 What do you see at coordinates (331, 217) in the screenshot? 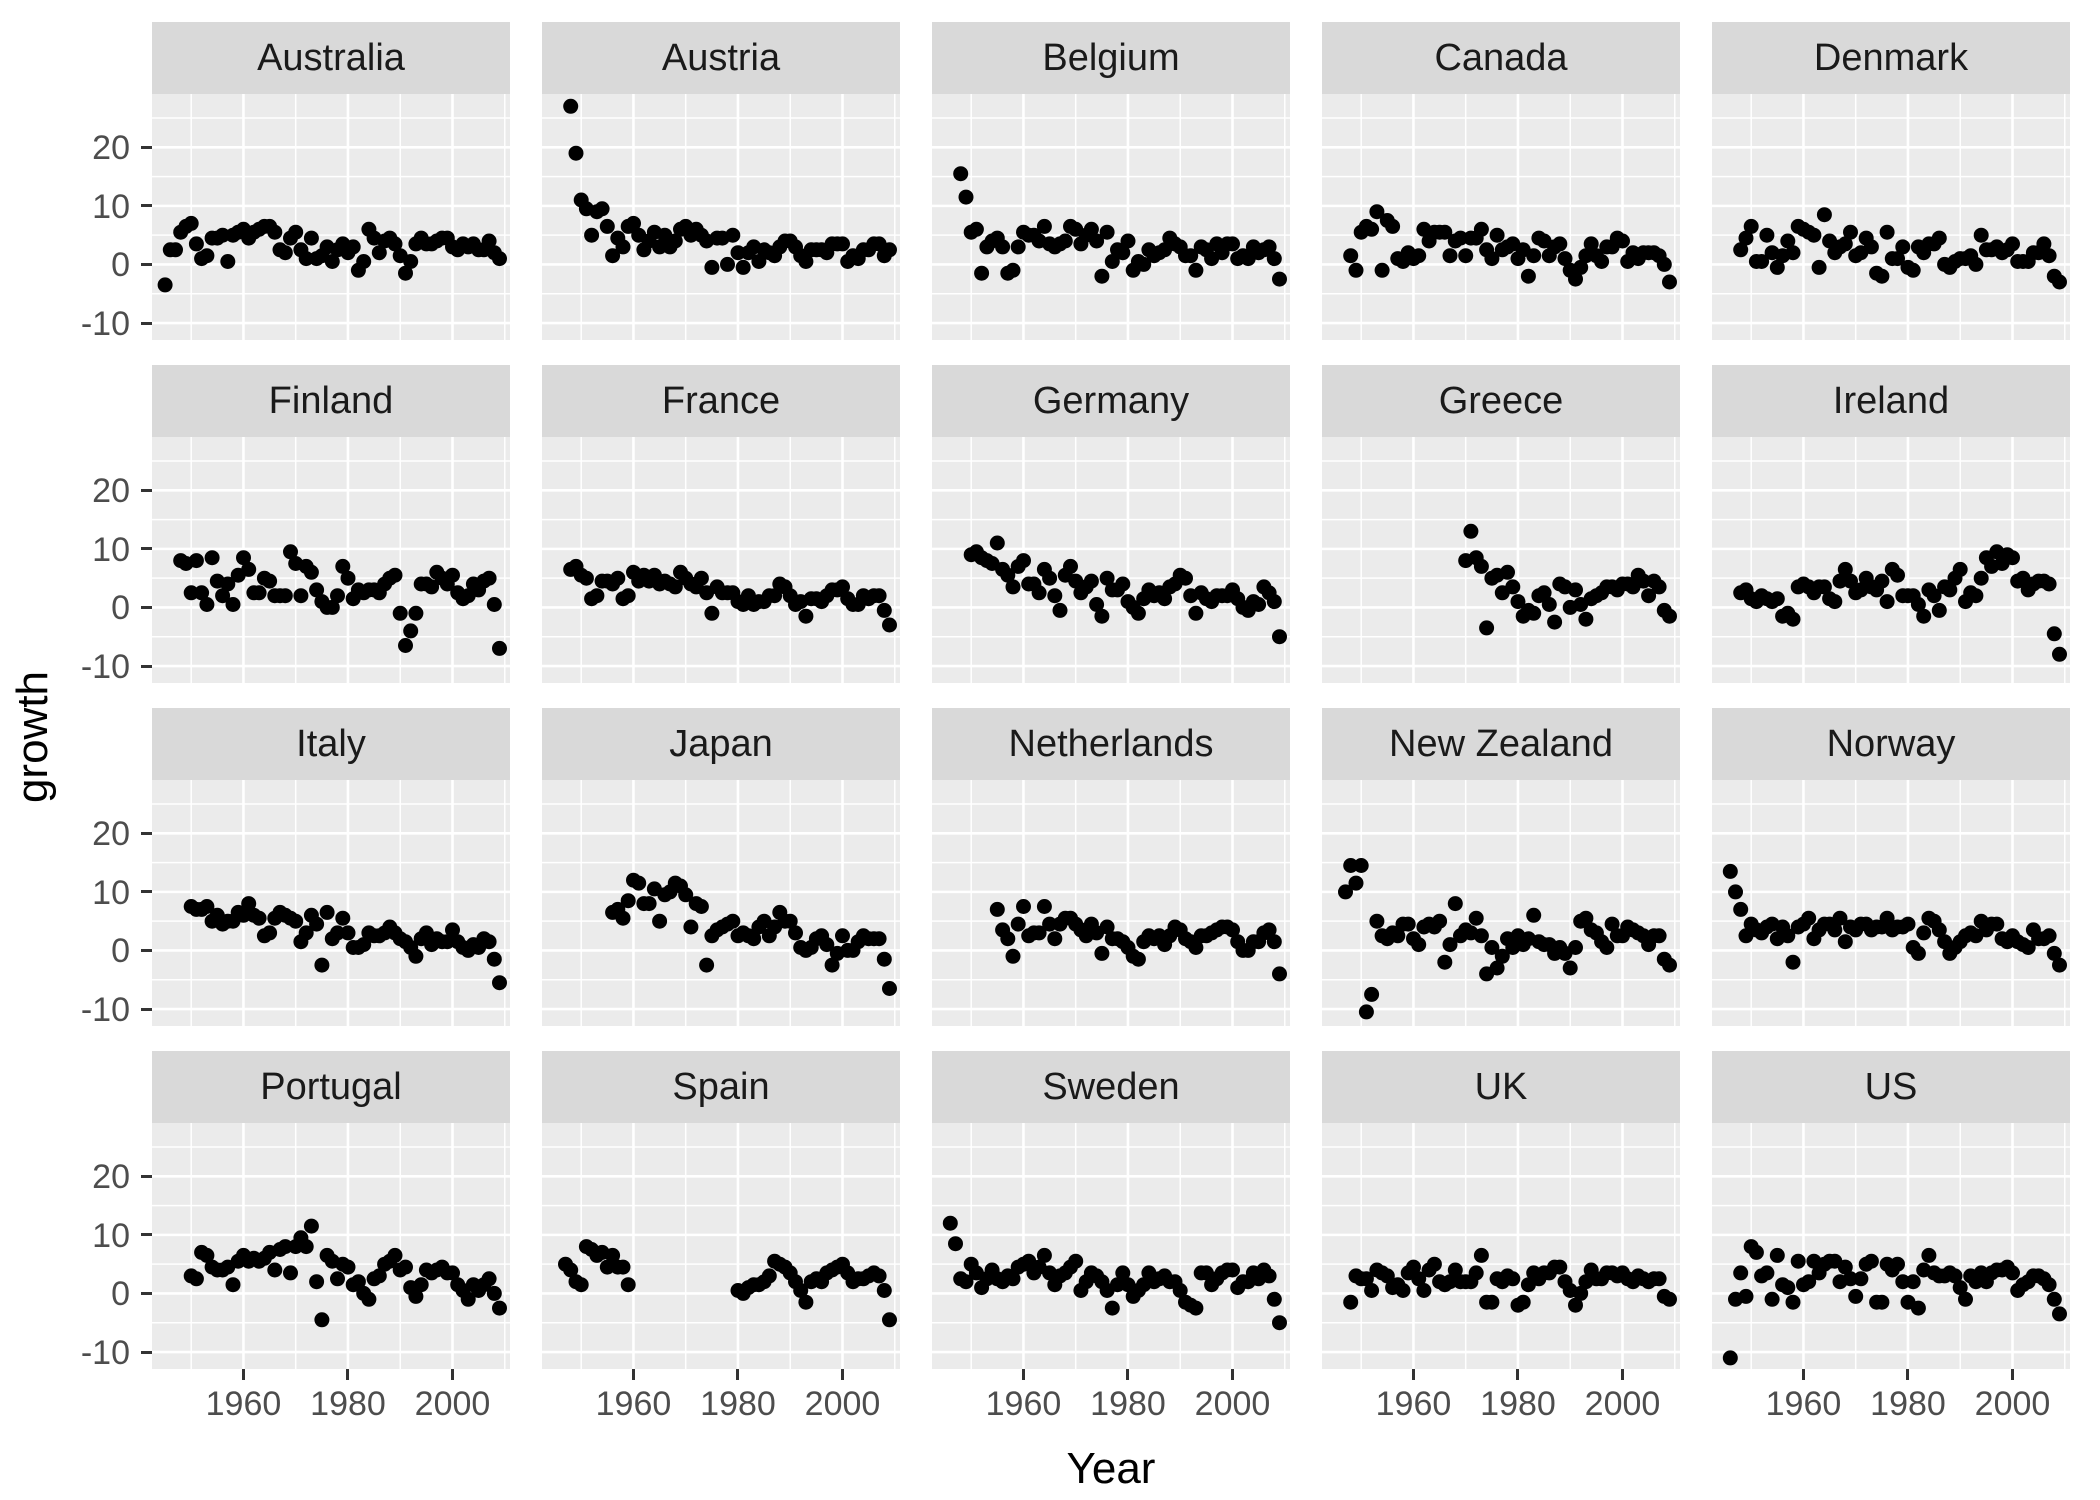
I see `facet-panel-australia` at bounding box center [331, 217].